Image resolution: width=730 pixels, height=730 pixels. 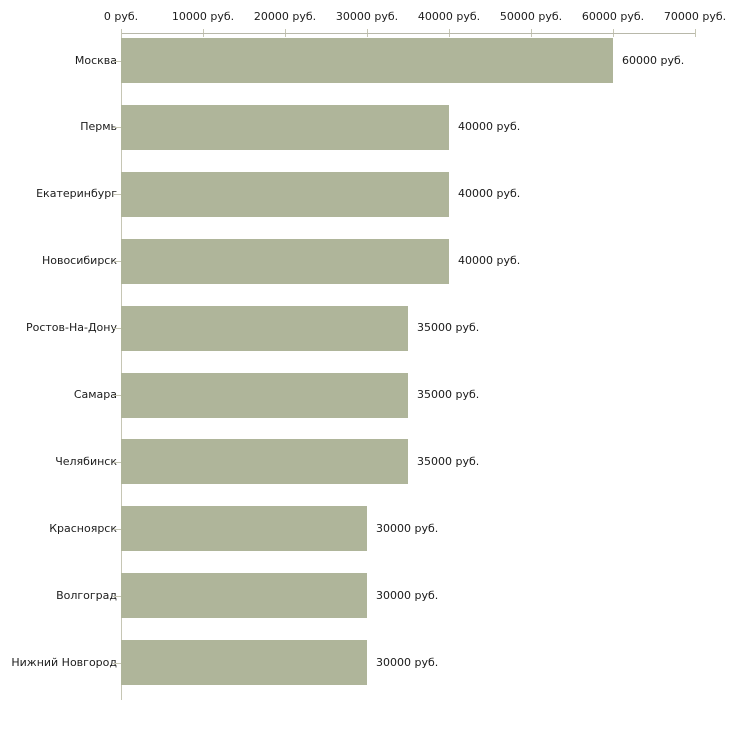 I want to click on category-label: Красноярск, so click(x=83, y=528).